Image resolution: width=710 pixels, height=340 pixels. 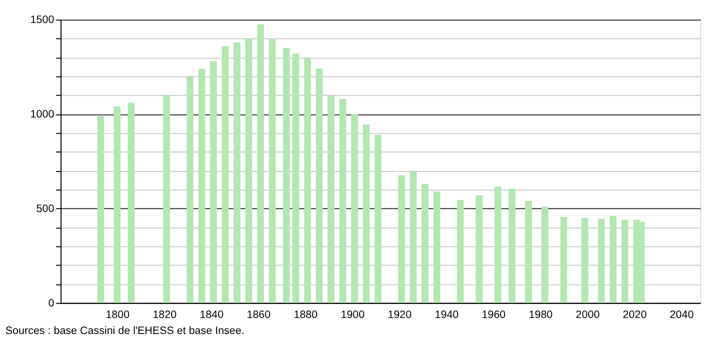 What do you see at coordinates (306, 315) in the screenshot?
I see `x-tick-label: 1880` at bounding box center [306, 315].